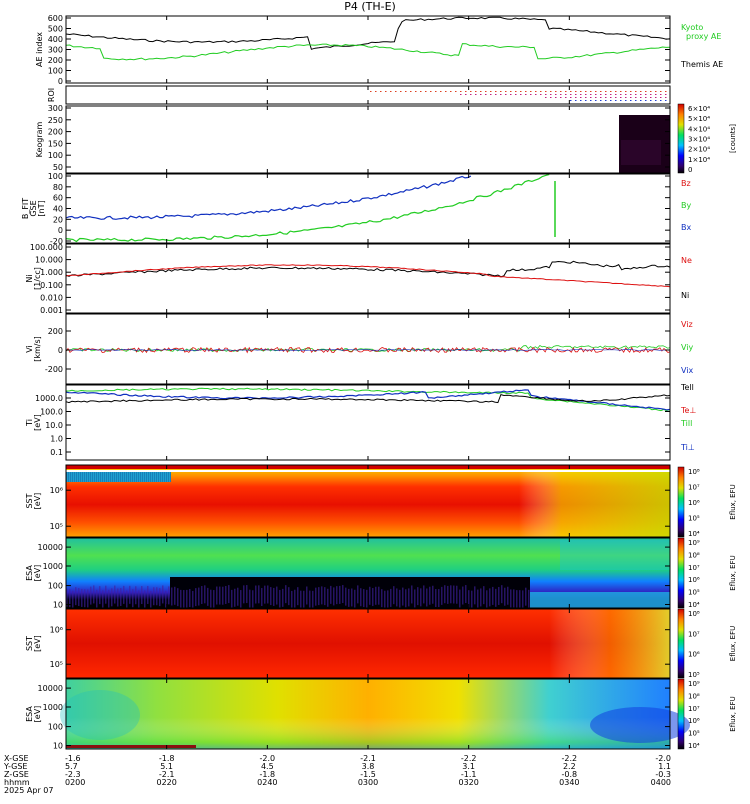  I want to click on time-tick-y-gse: 2.2, so click(569, 766).